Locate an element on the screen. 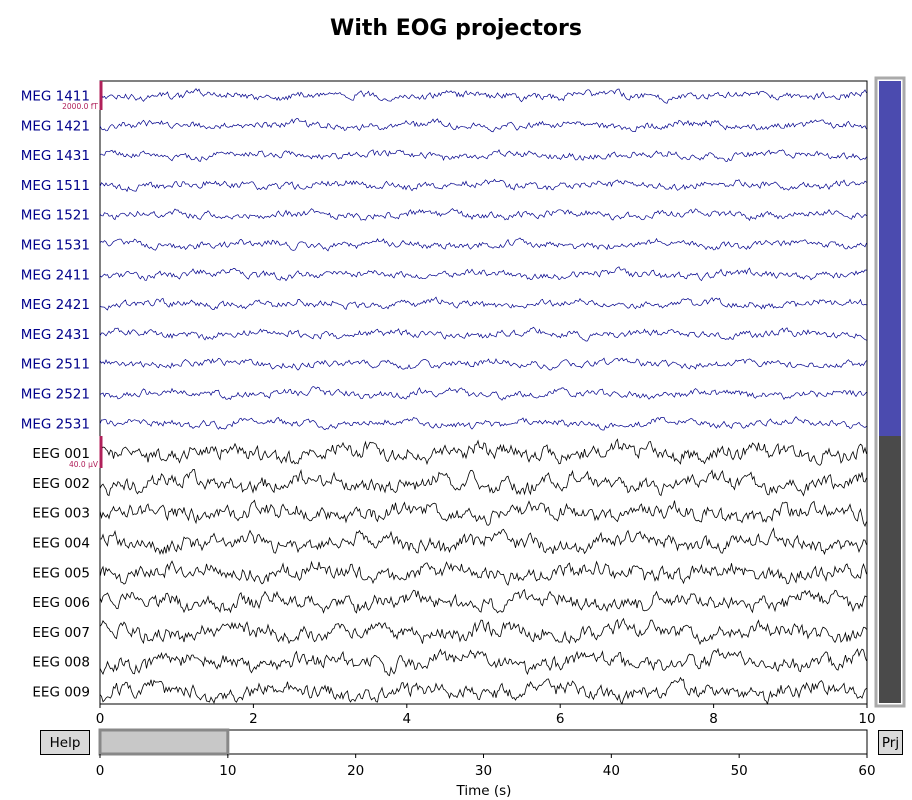  channel-label: EEG 006 is located at coordinates (61, 603).